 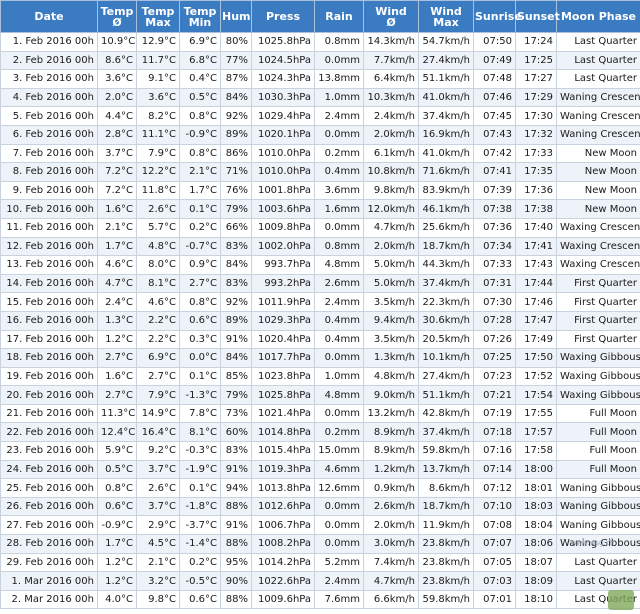 I want to click on cell-pressure: 1017.7hPa, so click(x=283, y=358).